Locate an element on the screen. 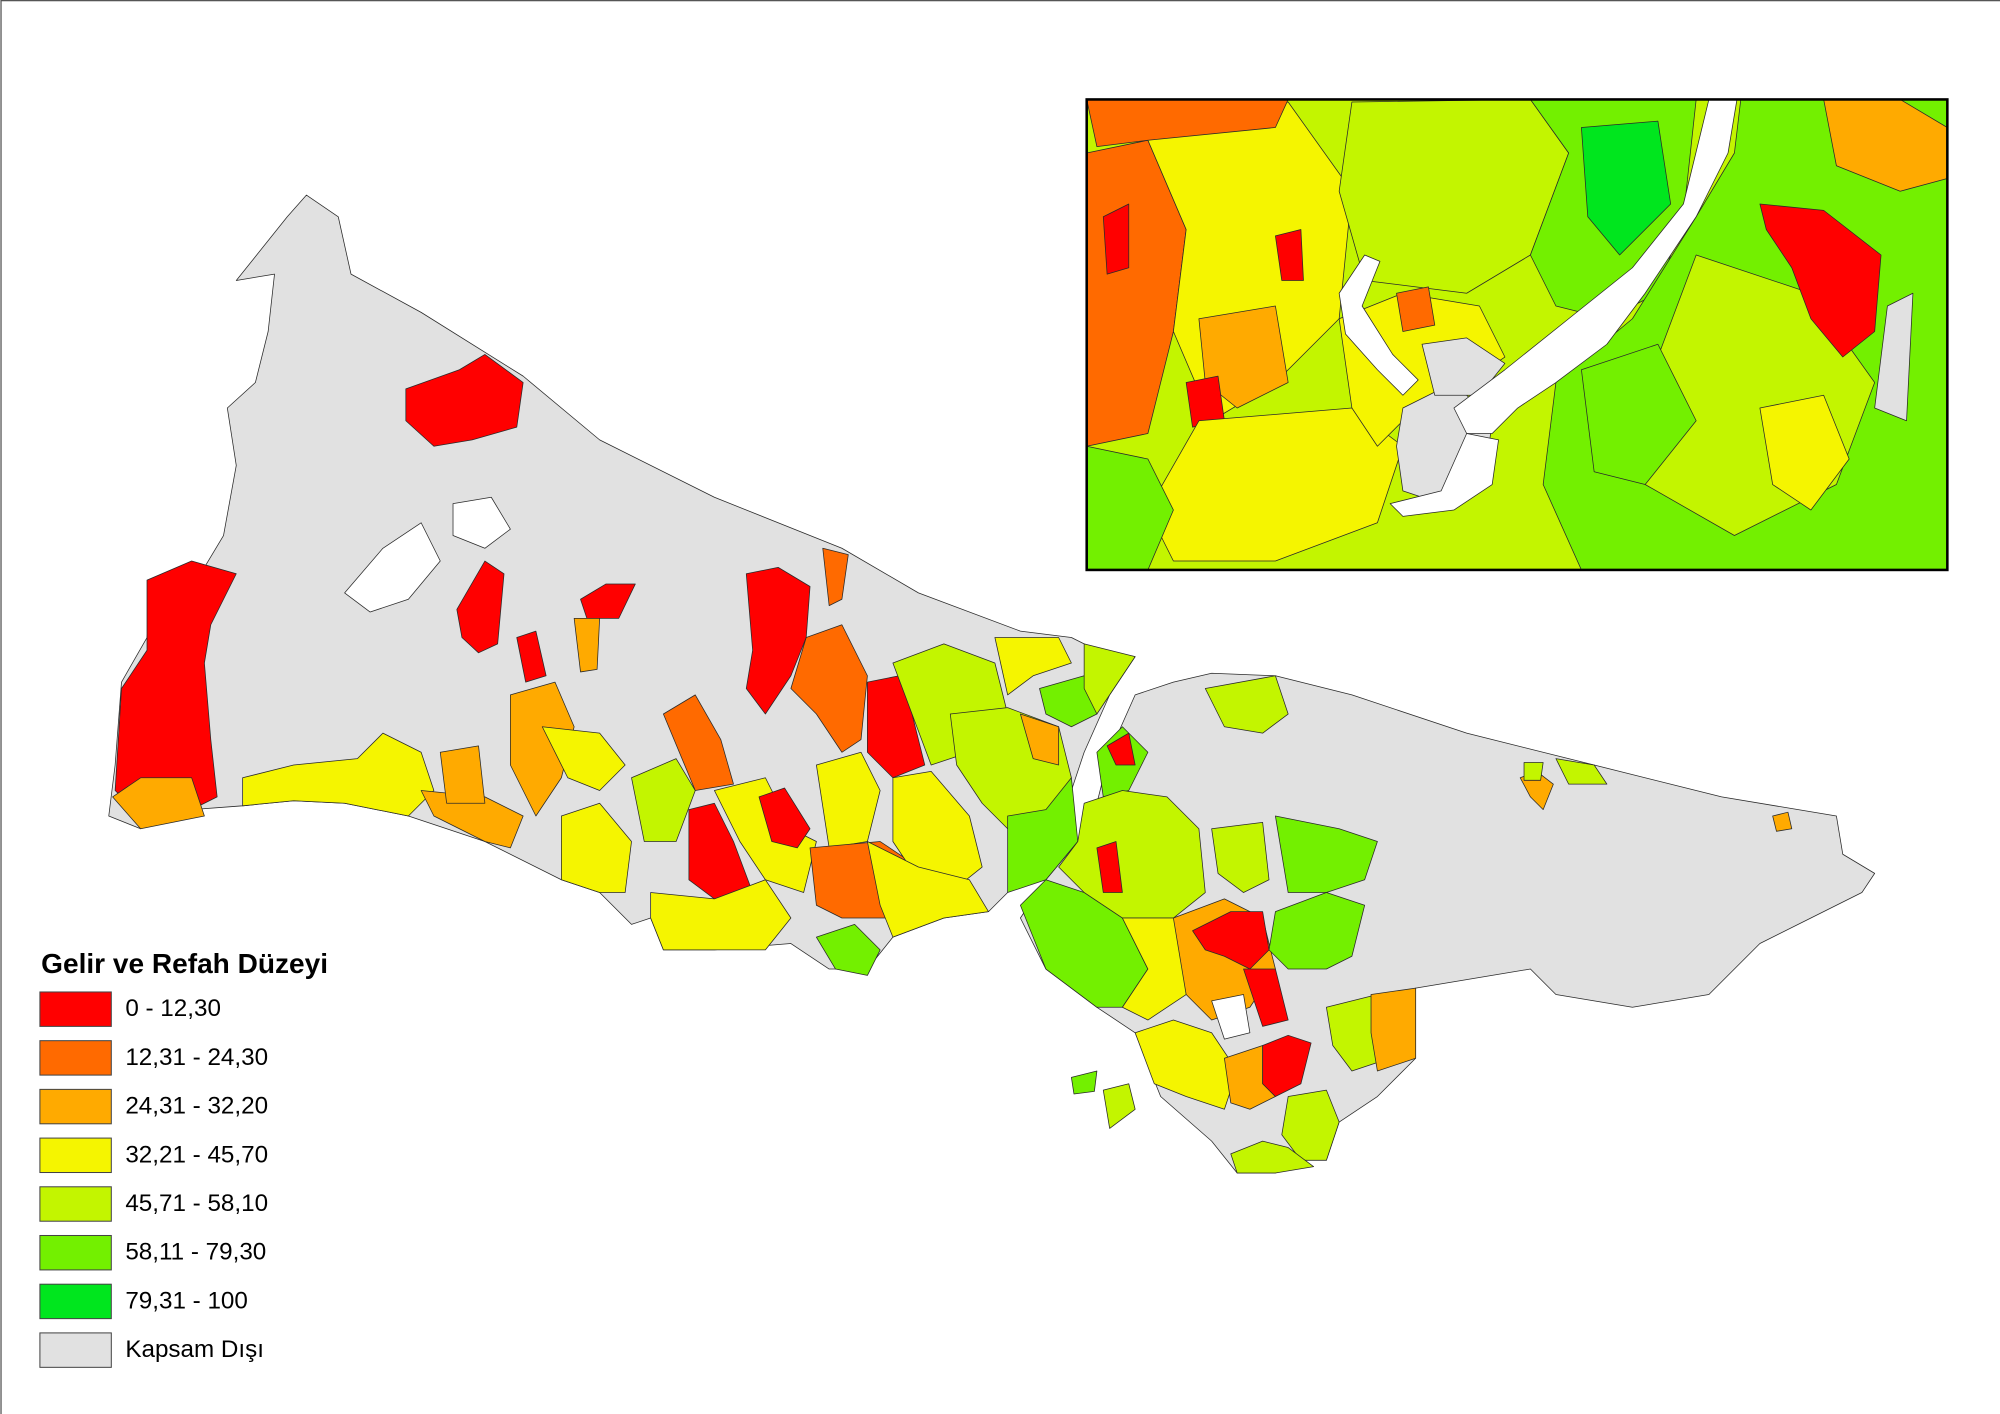 Image resolution: width=2000 pixels, height=1414 pixels. legend-label: 24,31 - 32,20 is located at coordinates (196, 1106).